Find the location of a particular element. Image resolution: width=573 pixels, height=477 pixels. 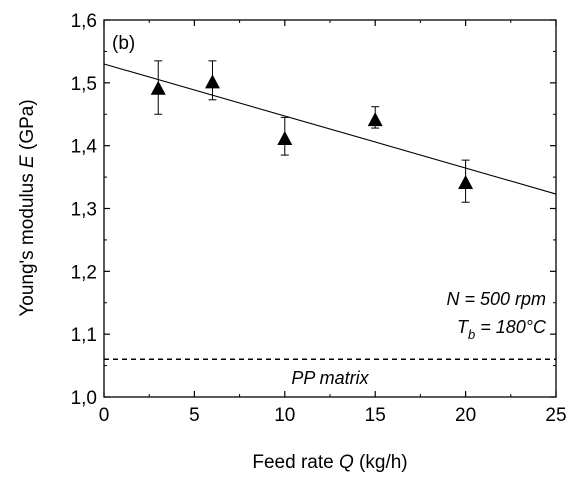

x-axis-title-var: Q is located at coordinates (346, 462).